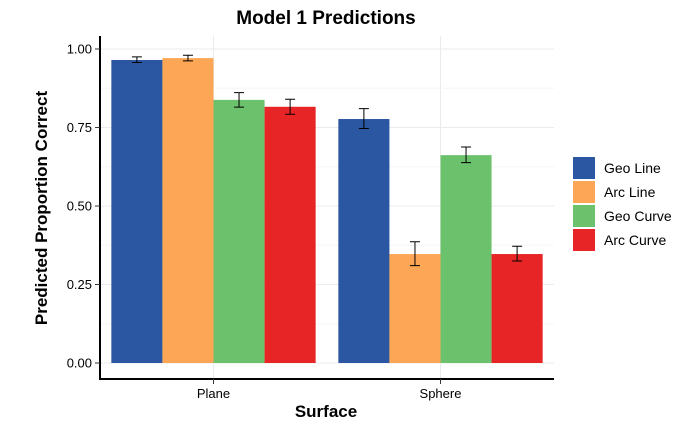  What do you see at coordinates (584, 240) in the screenshot?
I see `legend-key-arc-curve` at bounding box center [584, 240].